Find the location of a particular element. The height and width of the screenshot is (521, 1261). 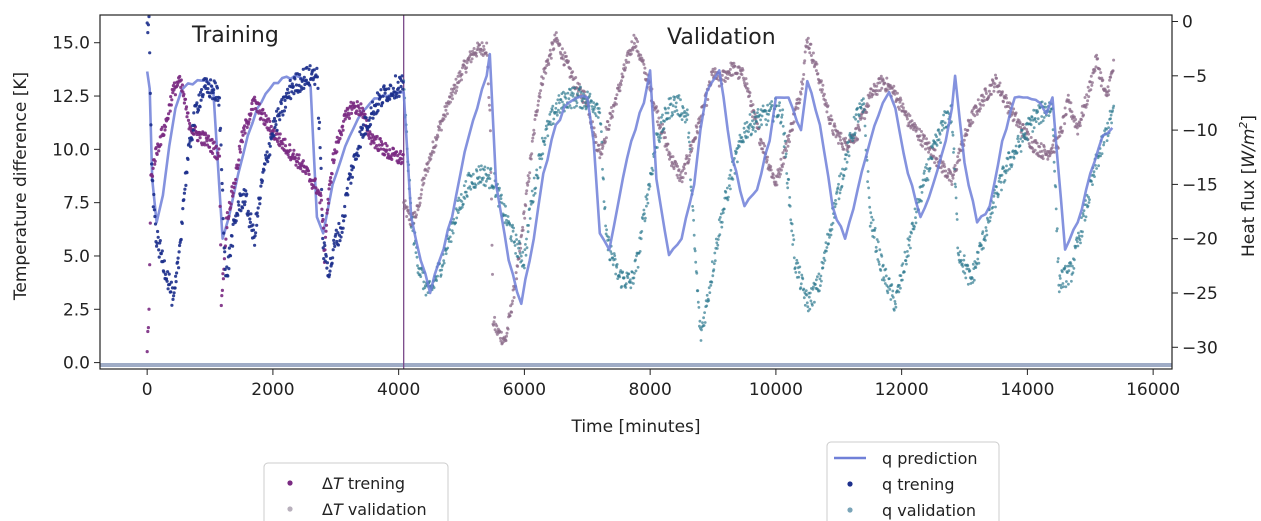

x-axis-ticks: 0 2000 4000 6000 8000 10000 12000 14000 16000 is located at coordinates (661, 384).